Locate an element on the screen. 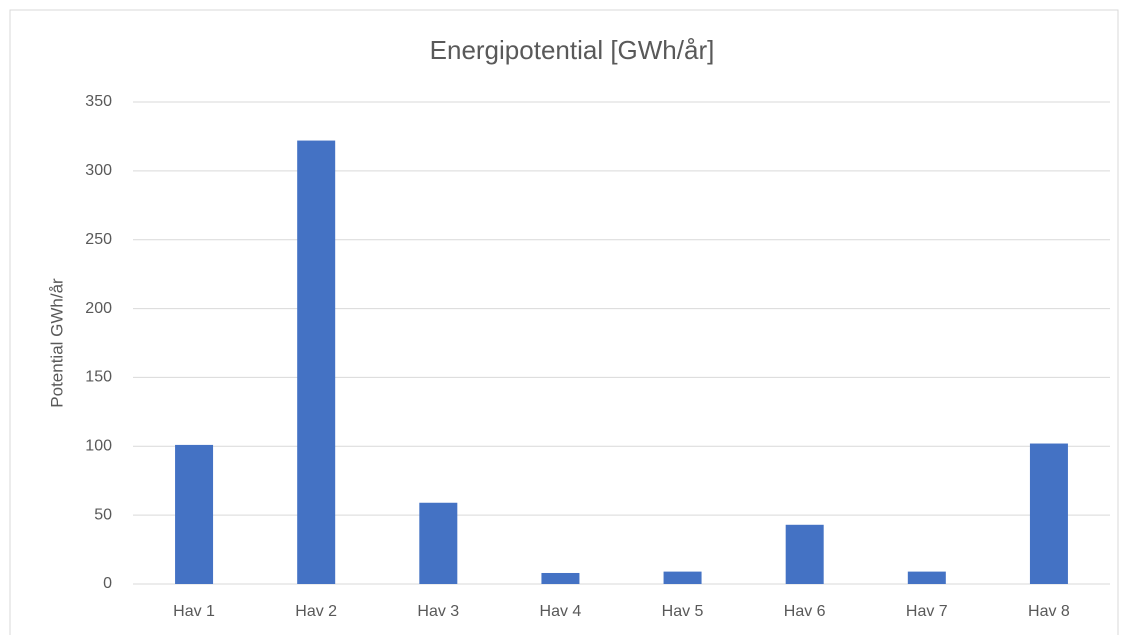 This screenshot has height=635, width=1125. y-tick-label: 100 is located at coordinates (98, 446).